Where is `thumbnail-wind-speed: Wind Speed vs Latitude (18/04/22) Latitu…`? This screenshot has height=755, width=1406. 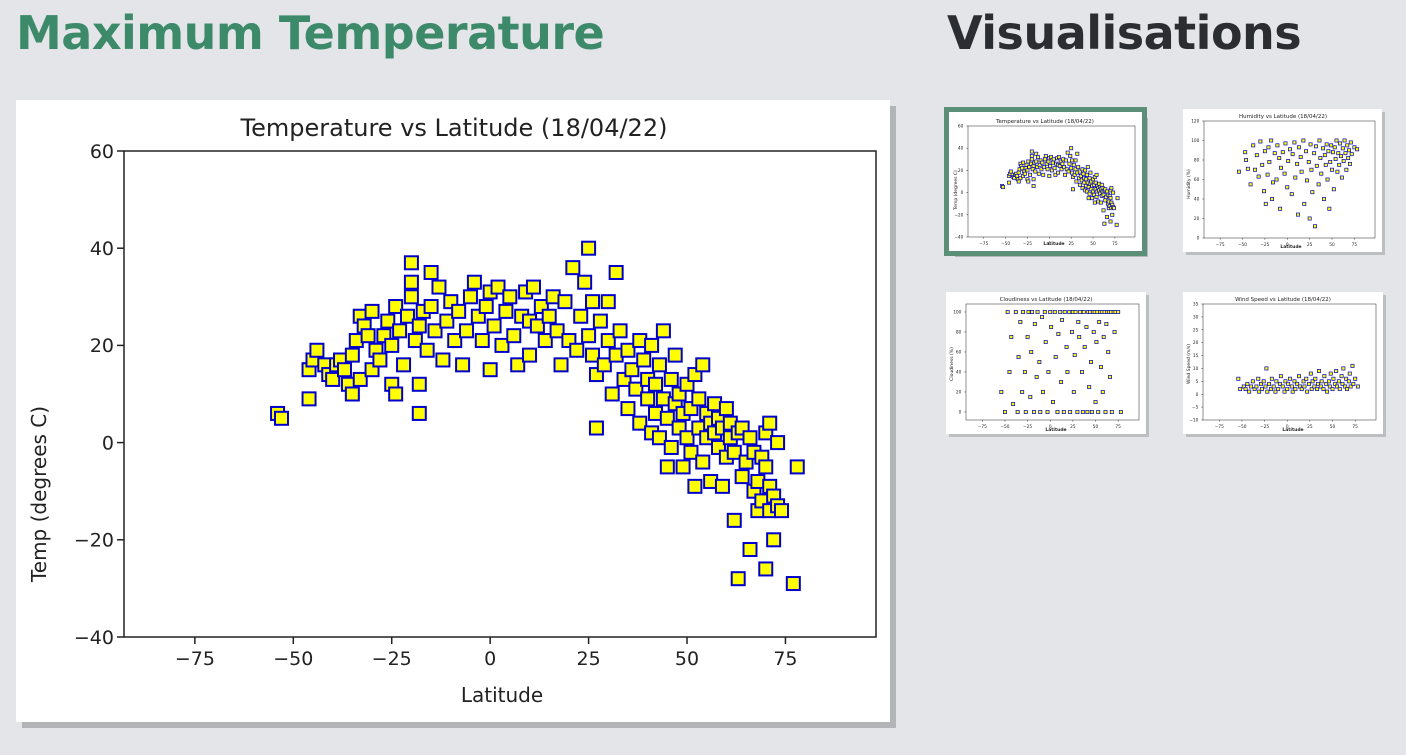 thumbnail-wind-speed: Wind Speed vs Latitude (18/04/22) Latitu… is located at coordinates (1283, 363).